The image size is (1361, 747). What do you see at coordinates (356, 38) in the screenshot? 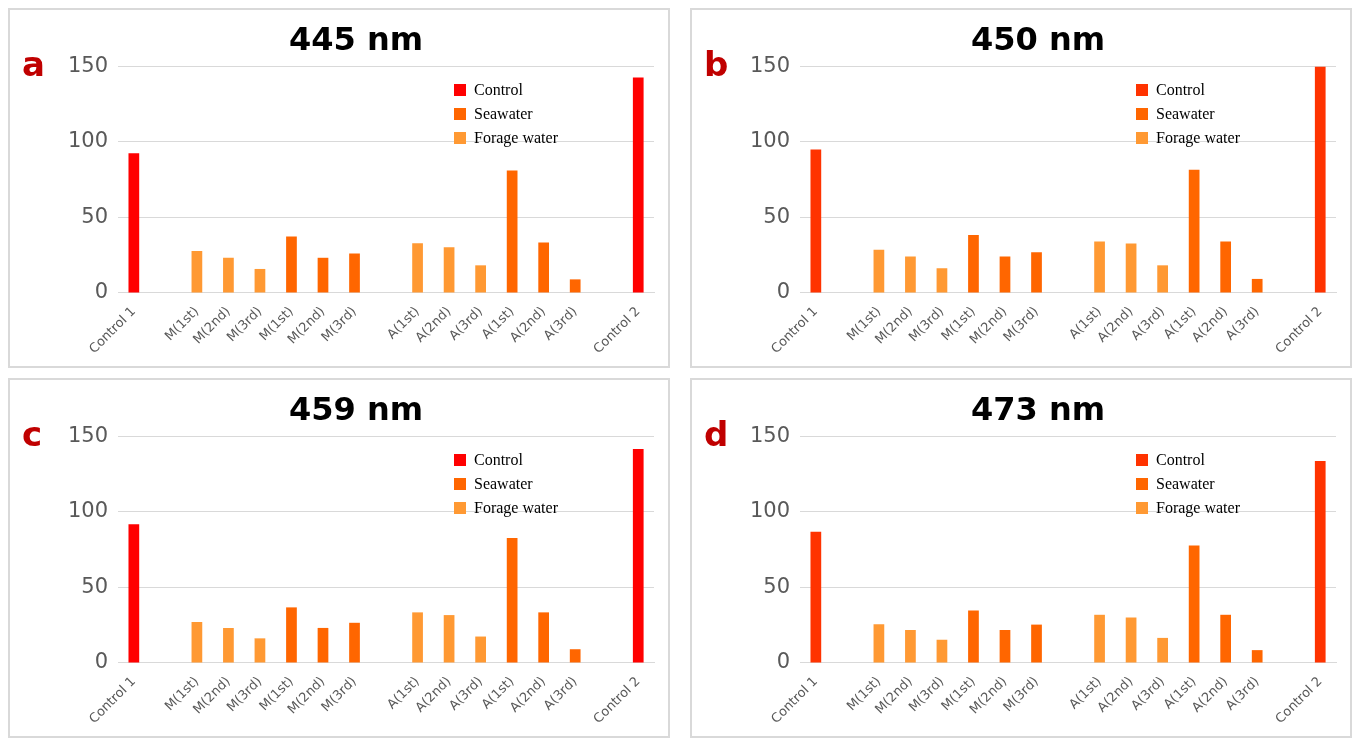
I see `chart-title: 445 nm` at bounding box center [356, 38].